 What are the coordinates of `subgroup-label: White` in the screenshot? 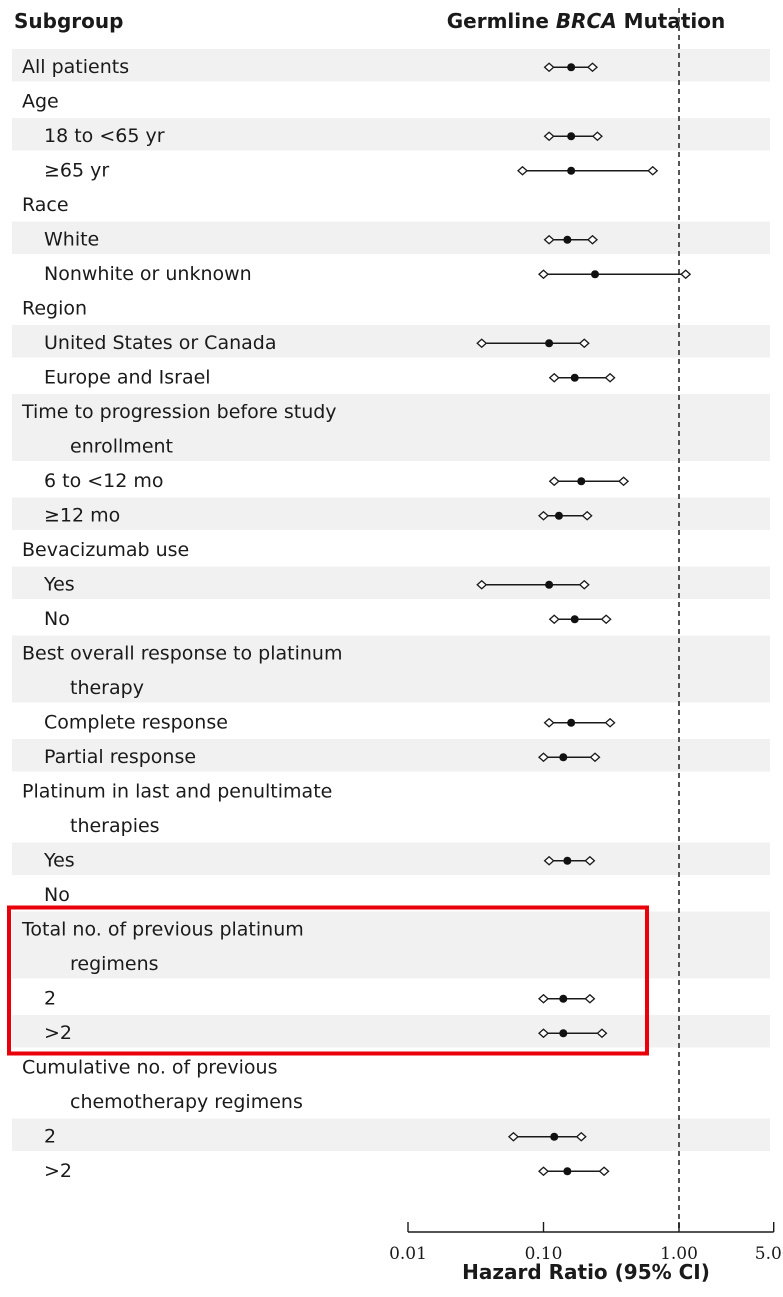 It's located at (71, 240).